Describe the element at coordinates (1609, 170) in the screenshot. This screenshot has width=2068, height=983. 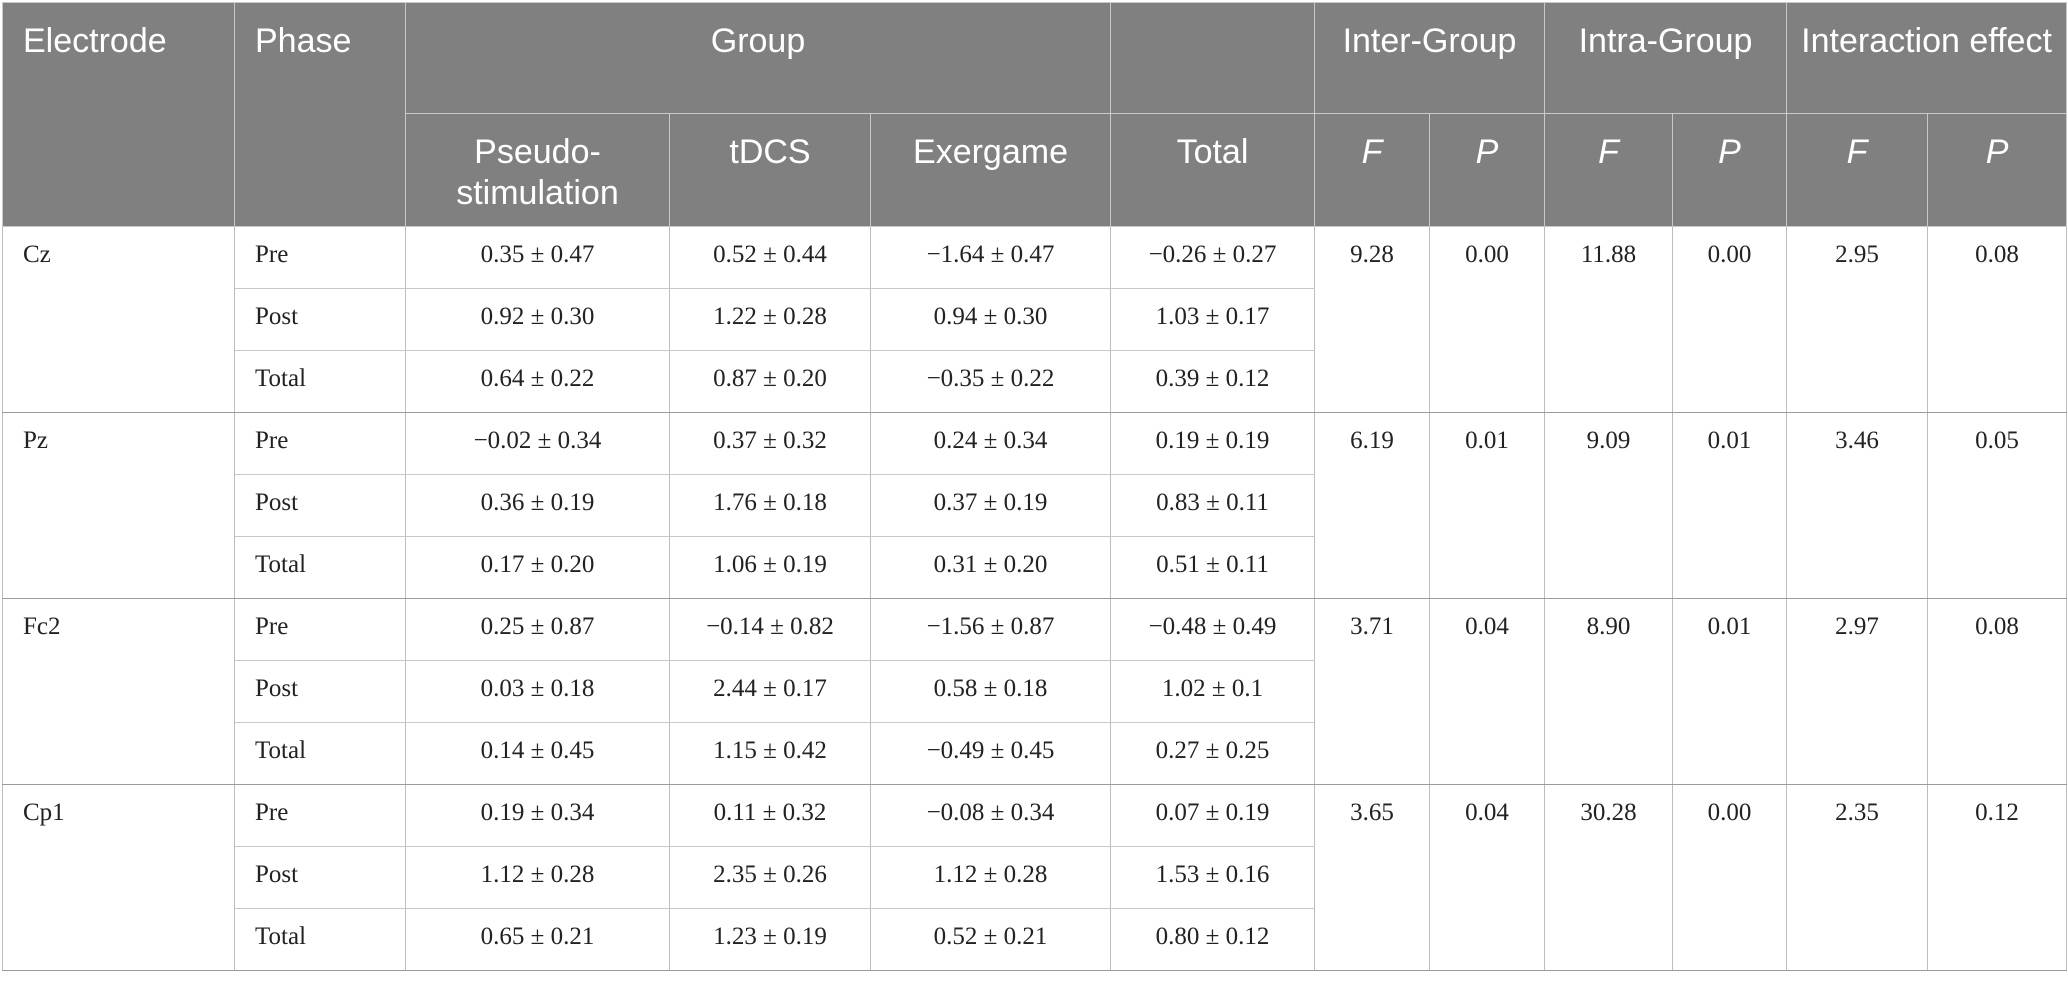
I see `header-intra-f: F` at that location.